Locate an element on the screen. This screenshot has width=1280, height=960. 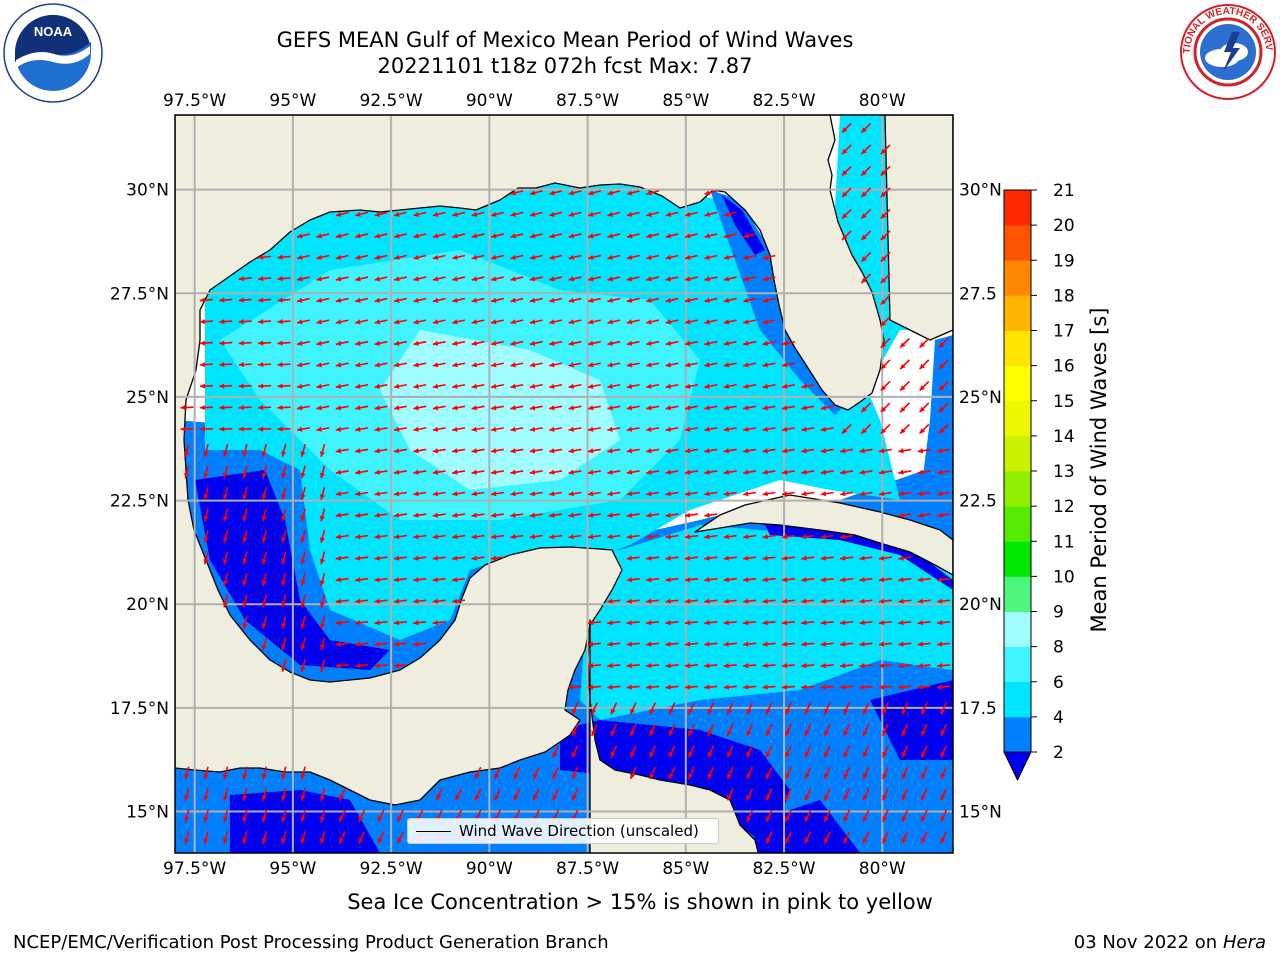
colorbar-tick-label: 2 is located at coordinates (1058, 753).